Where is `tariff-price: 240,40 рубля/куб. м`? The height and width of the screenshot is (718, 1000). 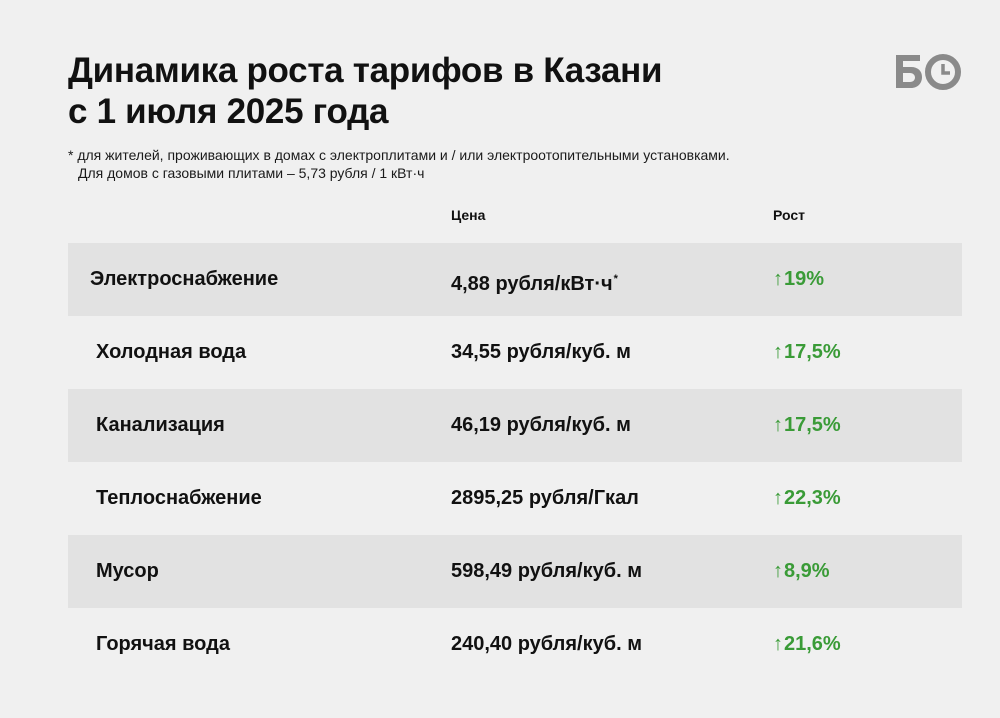
tariff-price: 240,40 рубля/куб. м is located at coordinates (546, 644).